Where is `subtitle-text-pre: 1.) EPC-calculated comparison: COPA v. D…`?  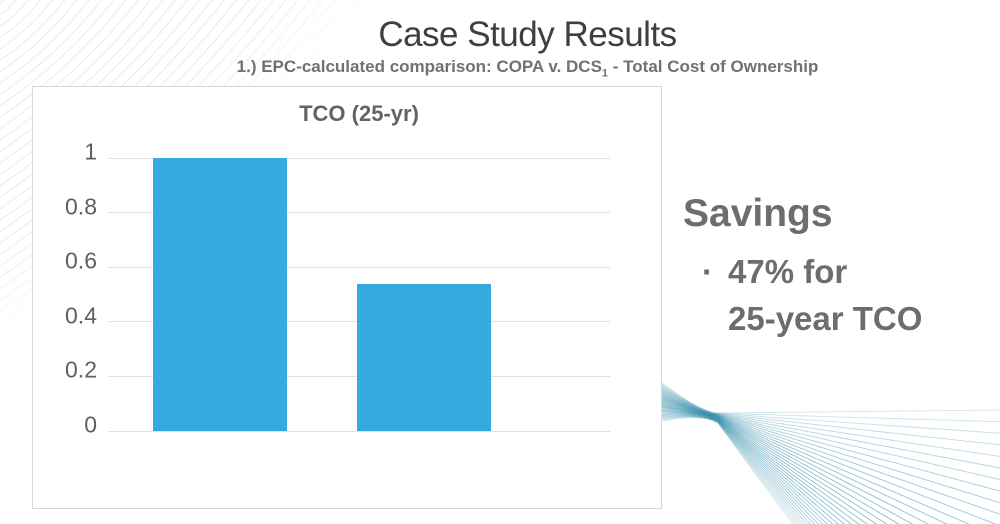 subtitle-text-pre: 1.) EPC-calculated comparison: COPA v. D… is located at coordinates (419, 66).